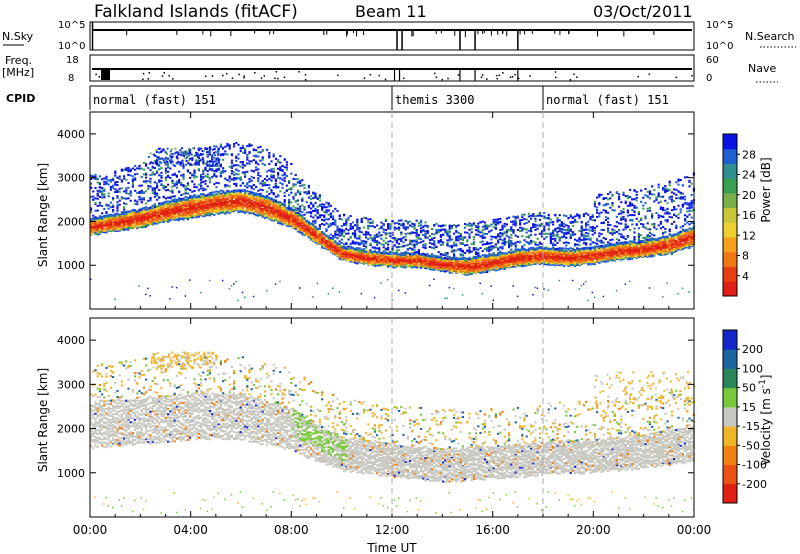 The height and width of the screenshot is (554, 800). What do you see at coordinates (390, 69) in the screenshot?
I see `freq-strip: Freq. [MHz] 18 8 60 0 Nave` at bounding box center [390, 69].